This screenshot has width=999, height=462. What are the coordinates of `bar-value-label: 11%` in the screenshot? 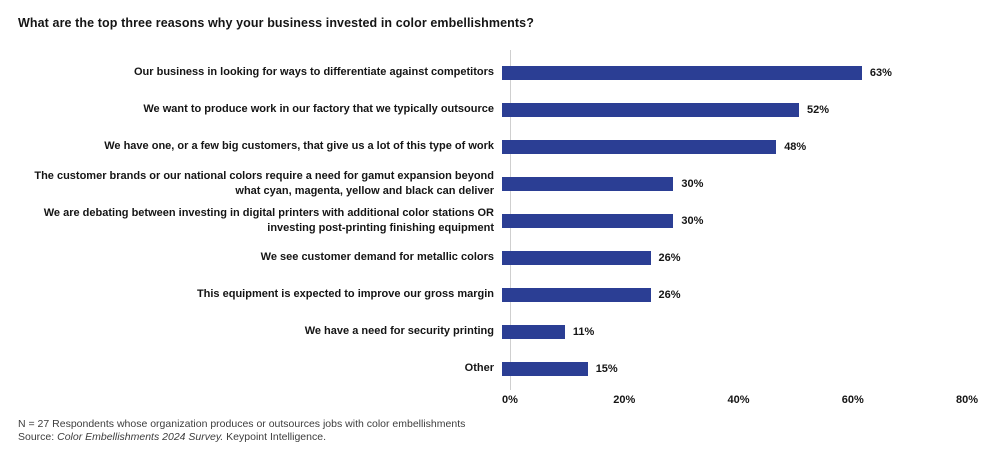 It's located at (583, 331).